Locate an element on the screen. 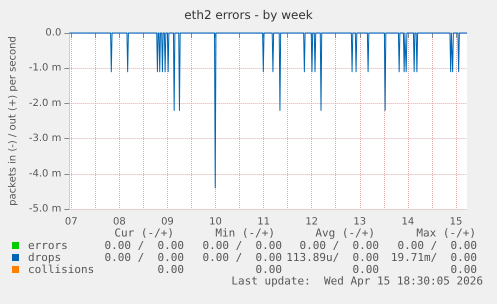  x-tick-label: 11 is located at coordinates (263, 222).